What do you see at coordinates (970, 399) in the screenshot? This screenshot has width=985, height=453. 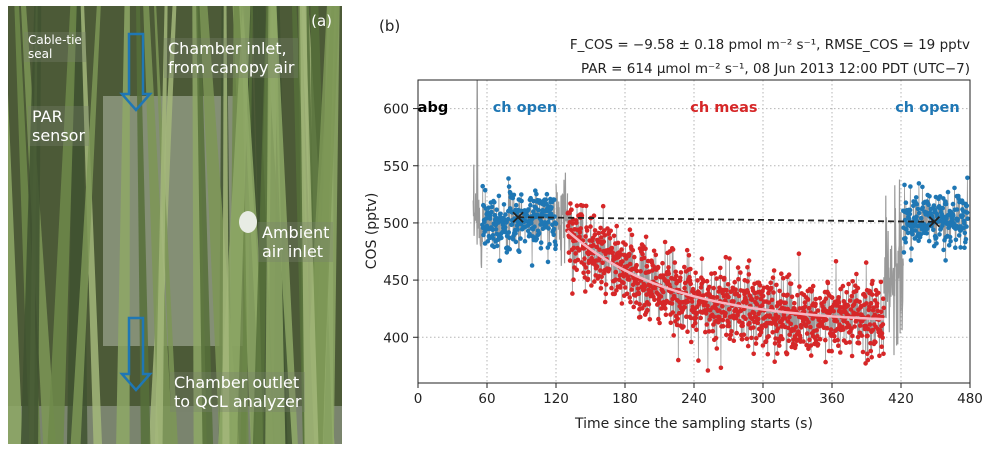 I see `x-tick-label: 480` at bounding box center [970, 399].